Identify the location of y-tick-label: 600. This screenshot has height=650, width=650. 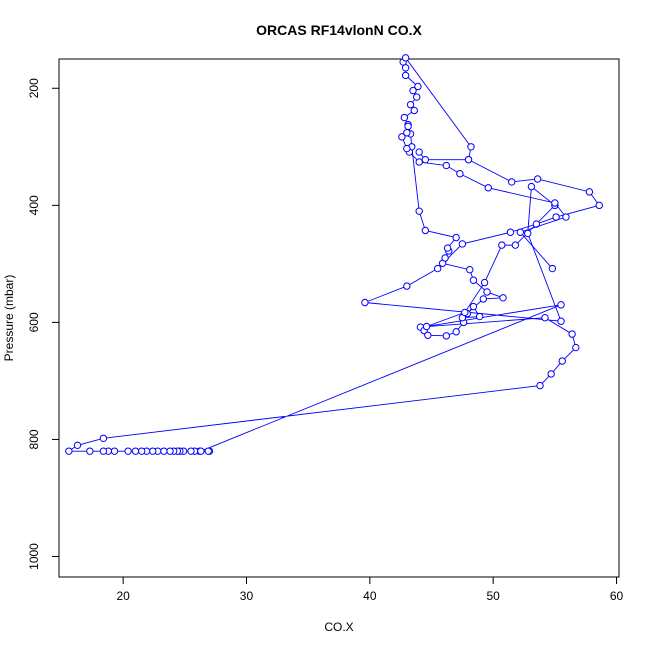
(34, 322).